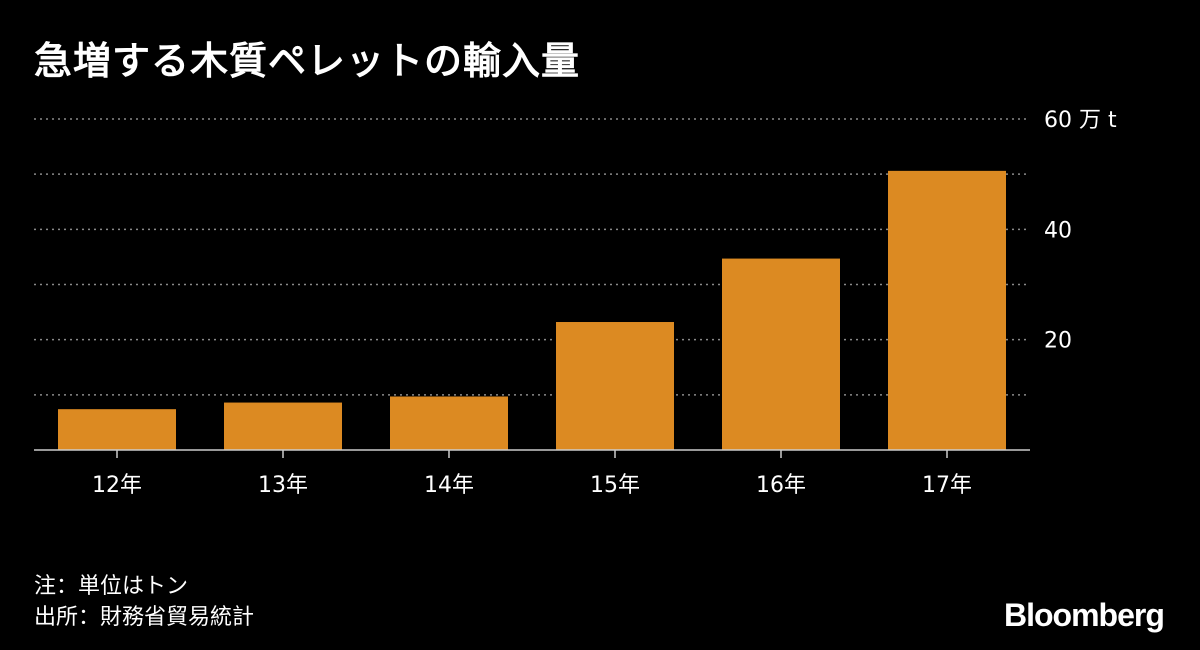  What do you see at coordinates (144, 617) in the screenshot?
I see `source-note: 出所：財務省貿易統計` at bounding box center [144, 617].